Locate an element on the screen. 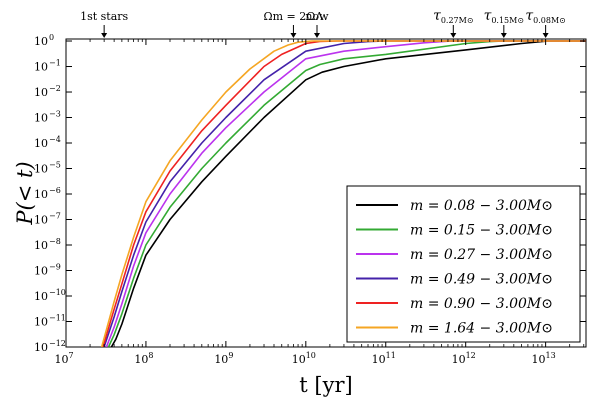  y-axis-label: P(< t) is located at coordinates (25, 193).